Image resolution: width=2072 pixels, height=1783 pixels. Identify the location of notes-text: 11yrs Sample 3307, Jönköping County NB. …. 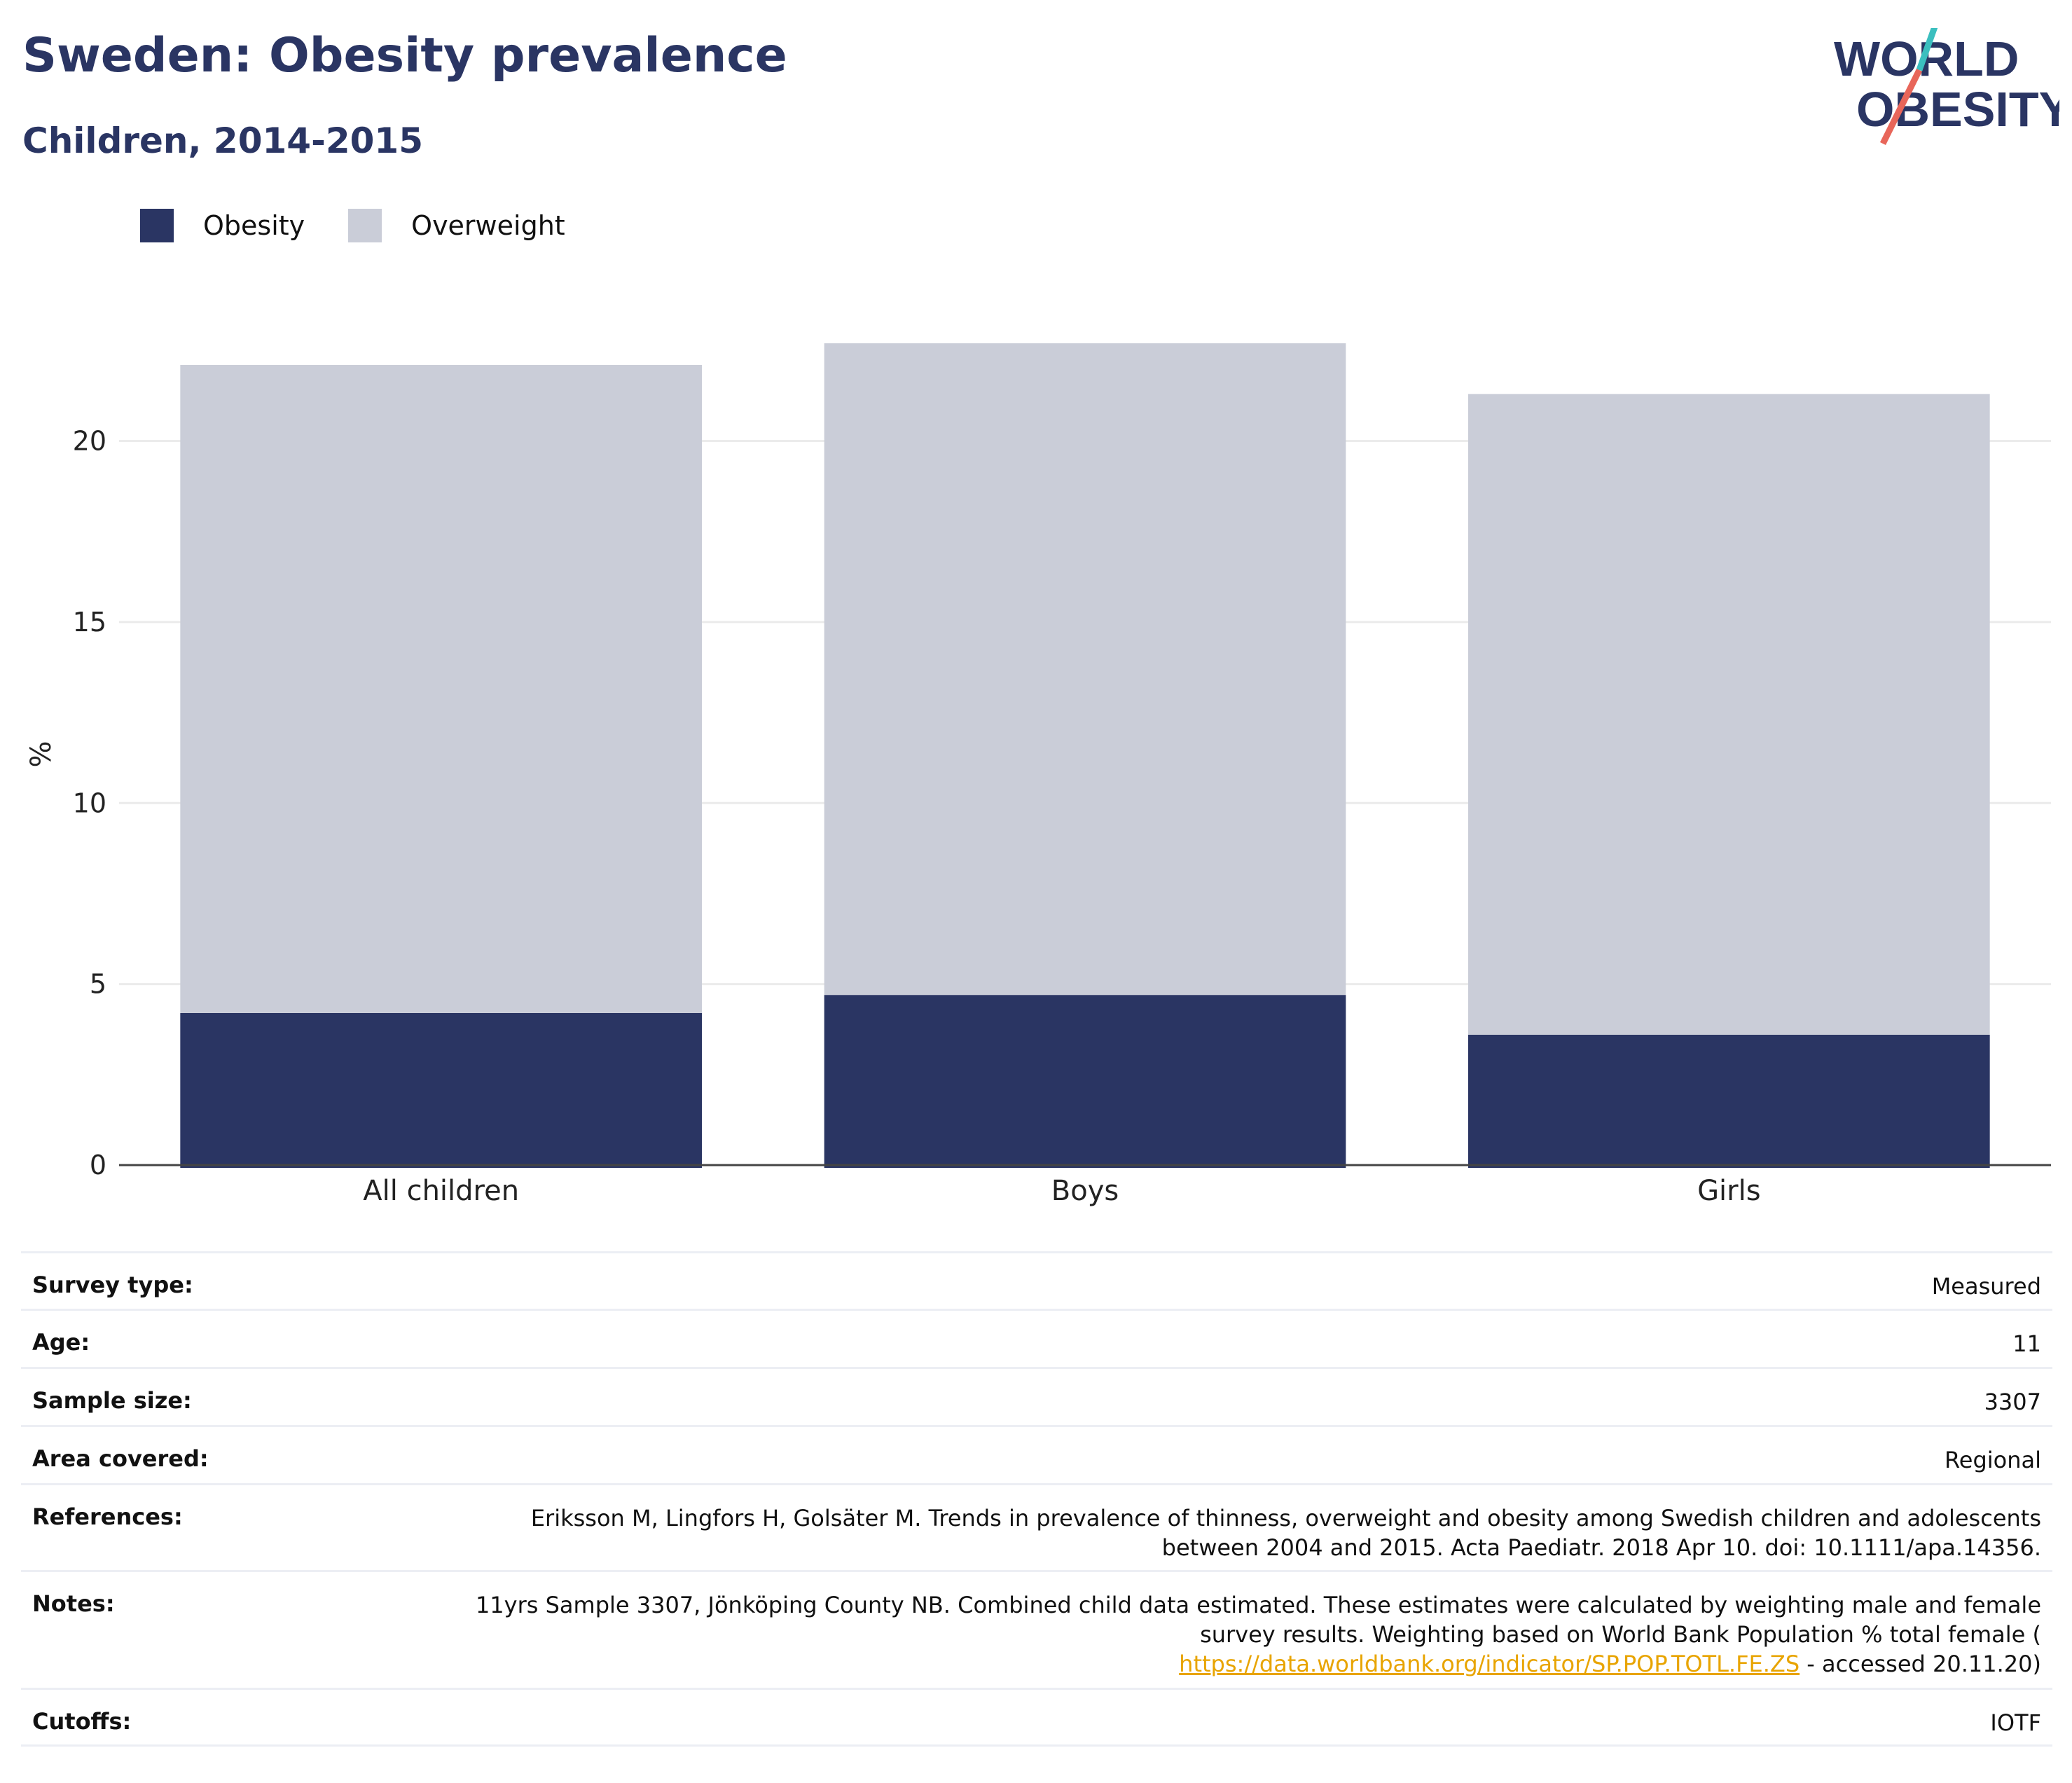
(1258, 1620).